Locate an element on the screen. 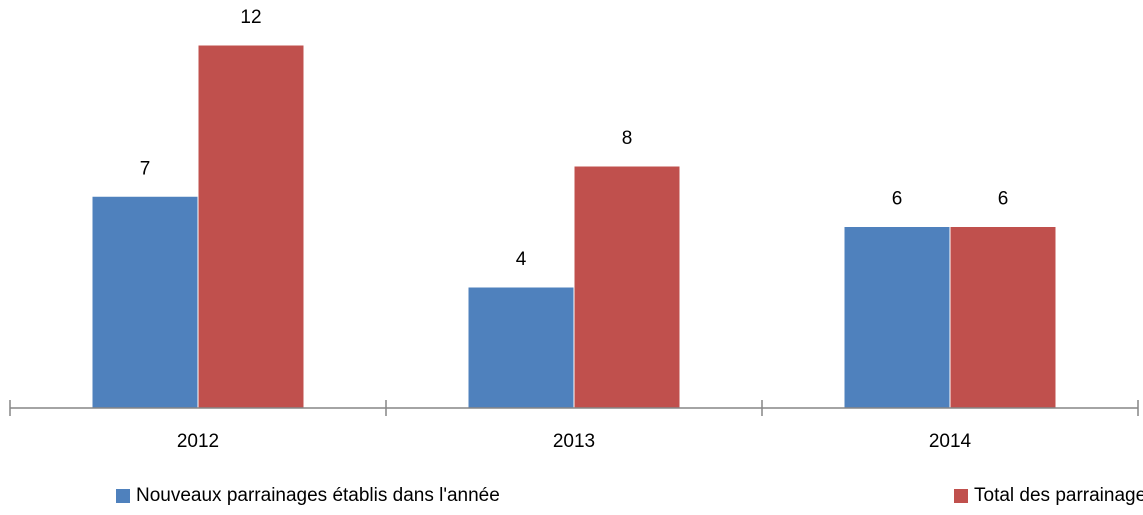 The width and height of the screenshot is (1143, 515). data-label: 12 is located at coordinates (250, 17).